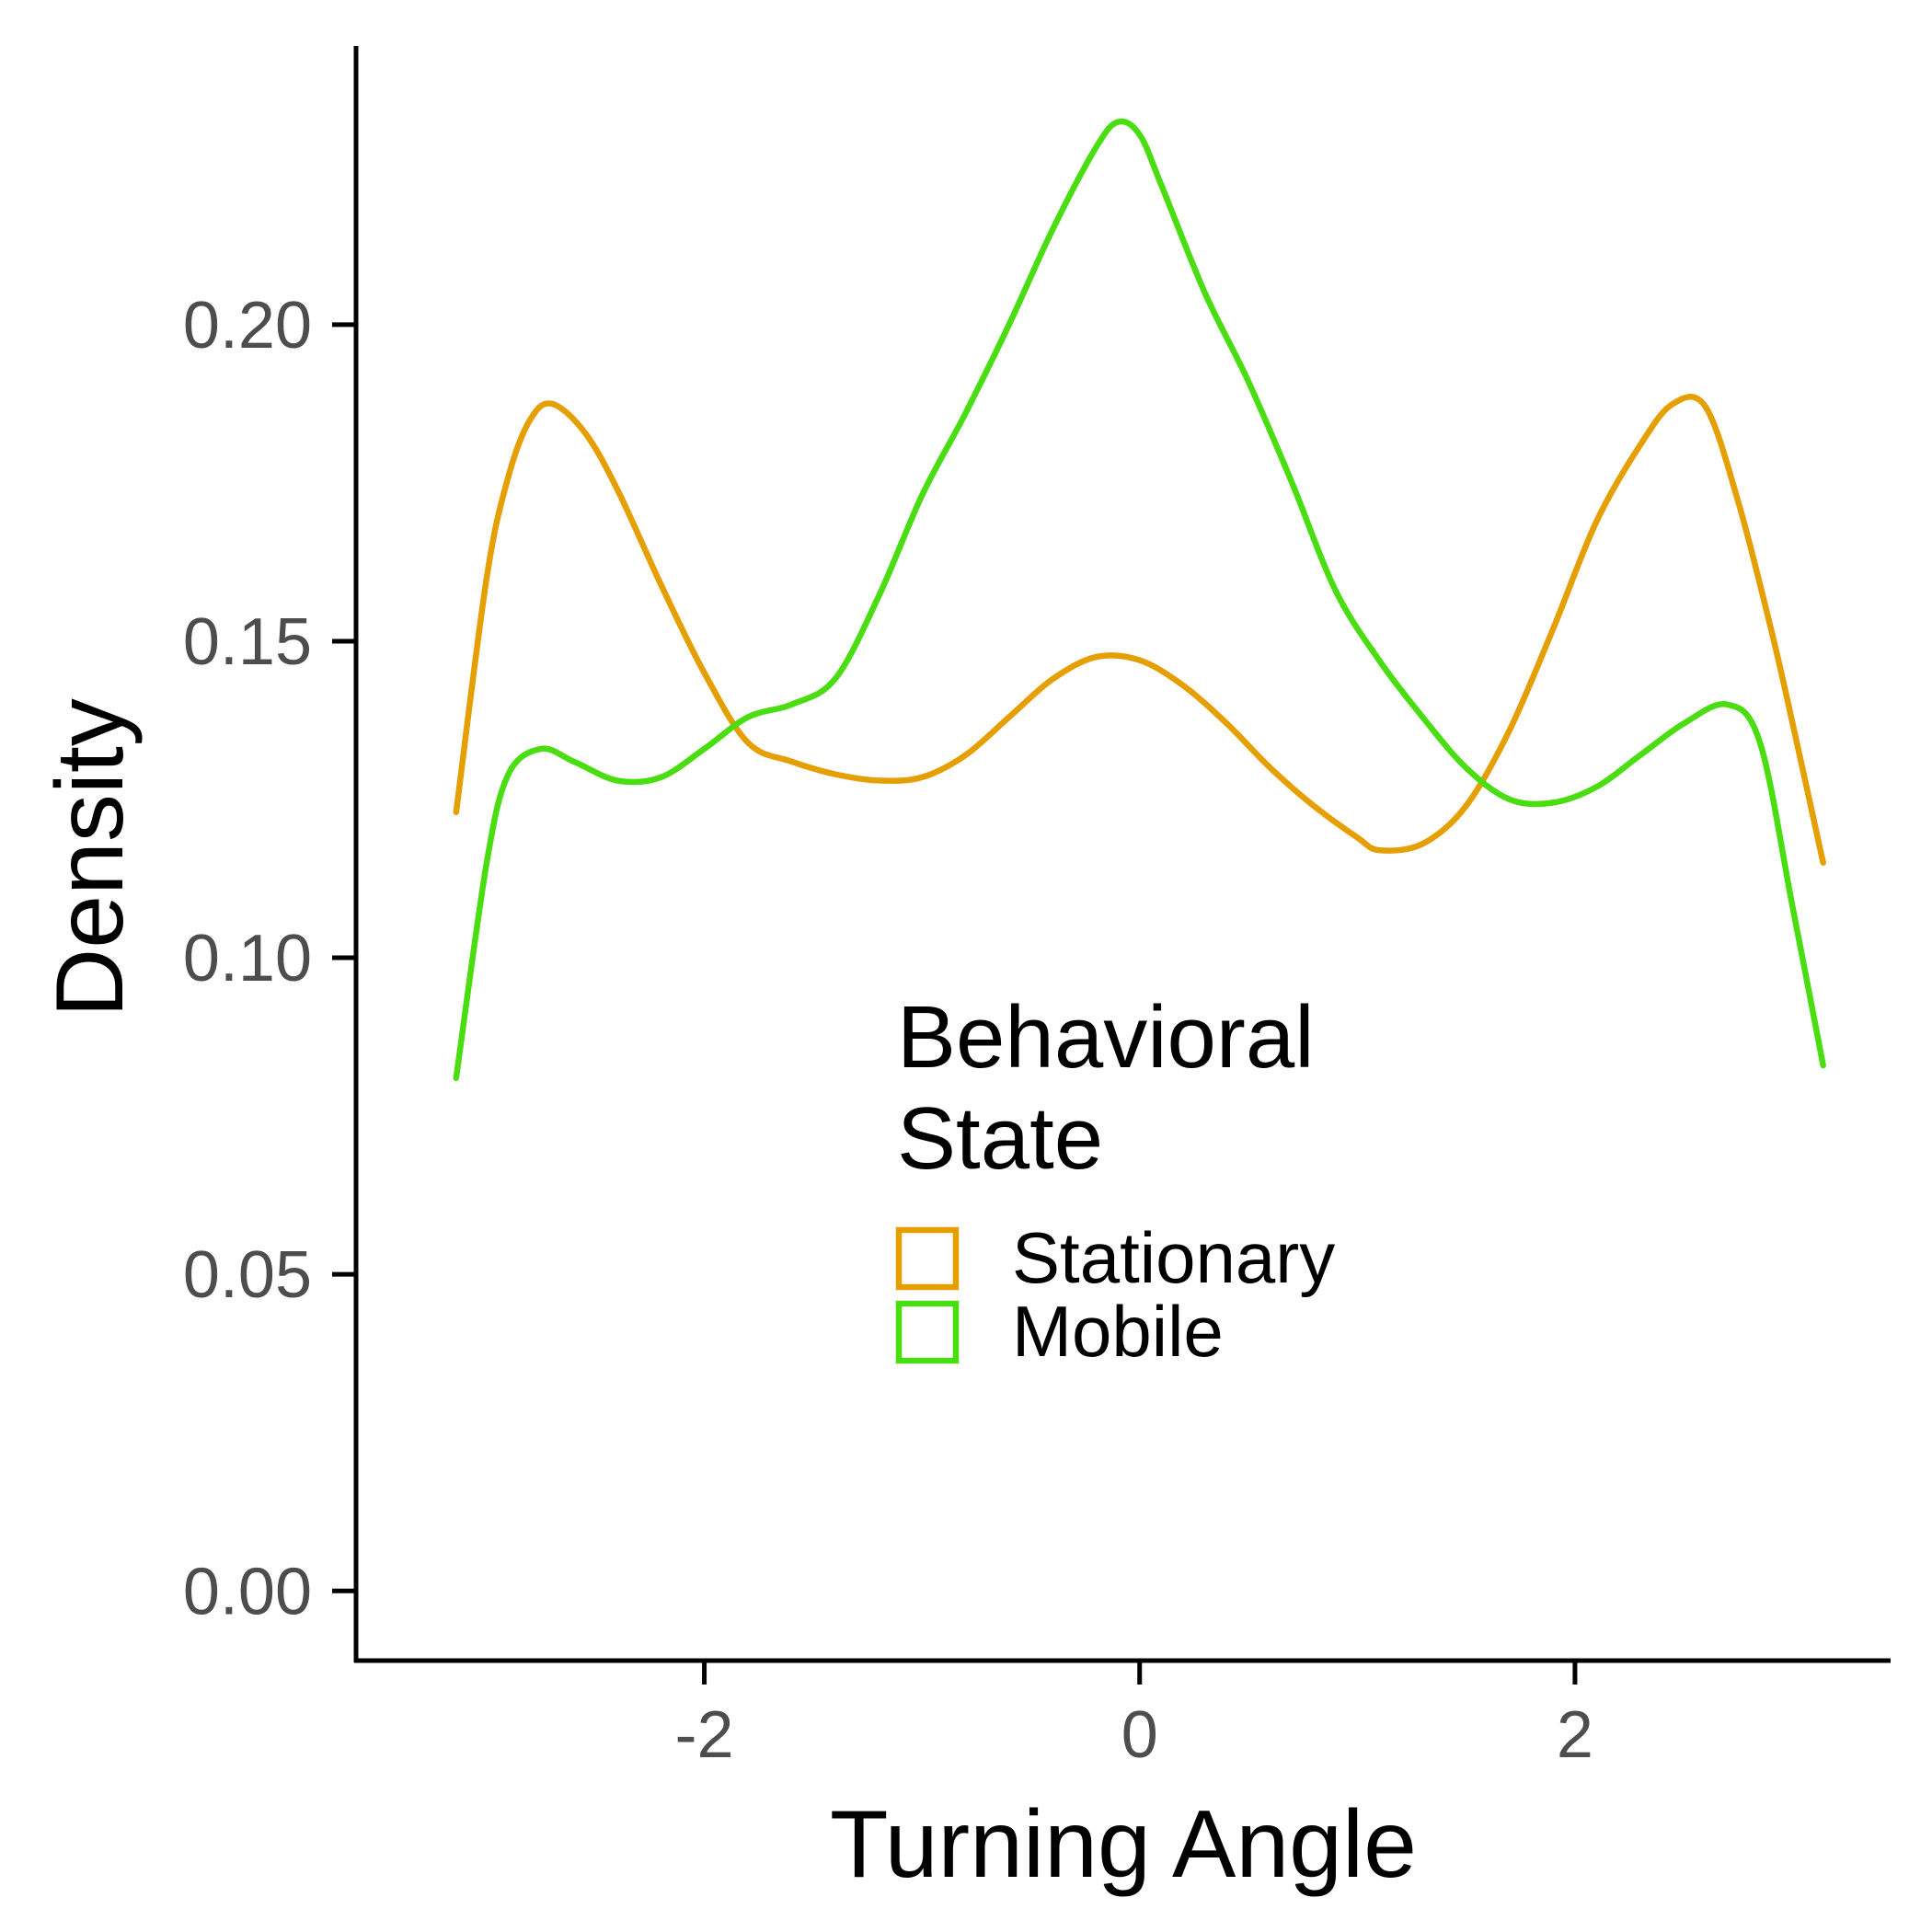 This screenshot has width=1932, height=1932. I want to click on legend-key-stationary, so click(927, 1258).